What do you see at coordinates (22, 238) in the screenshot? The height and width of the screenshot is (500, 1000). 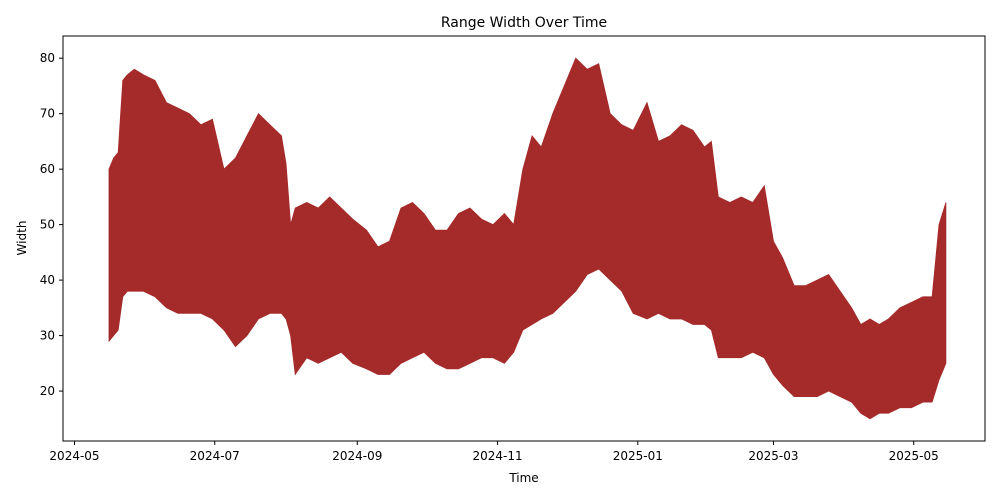 I see `y-axis-label: Width` at bounding box center [22, 238].